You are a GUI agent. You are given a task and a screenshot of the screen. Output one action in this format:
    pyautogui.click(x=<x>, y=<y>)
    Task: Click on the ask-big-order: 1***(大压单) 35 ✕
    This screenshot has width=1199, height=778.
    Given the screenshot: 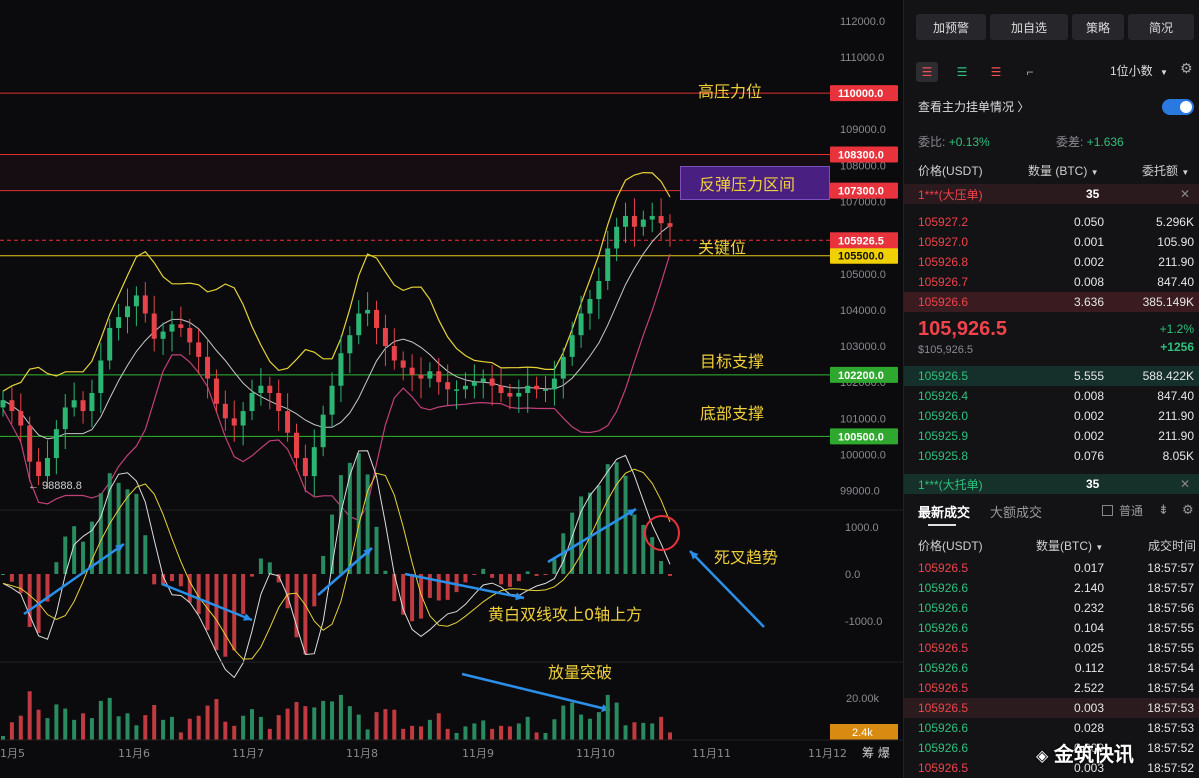 What is the action you would take?
    pyautogui.click(x=1051, y=194)
    